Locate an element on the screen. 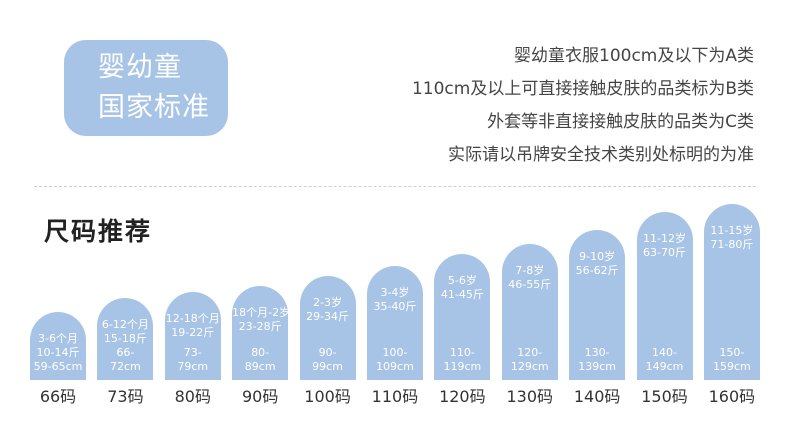  size-column: 9-10岁 56-62斤 130- 139cm 140码 is located at coordinates (597, 318).